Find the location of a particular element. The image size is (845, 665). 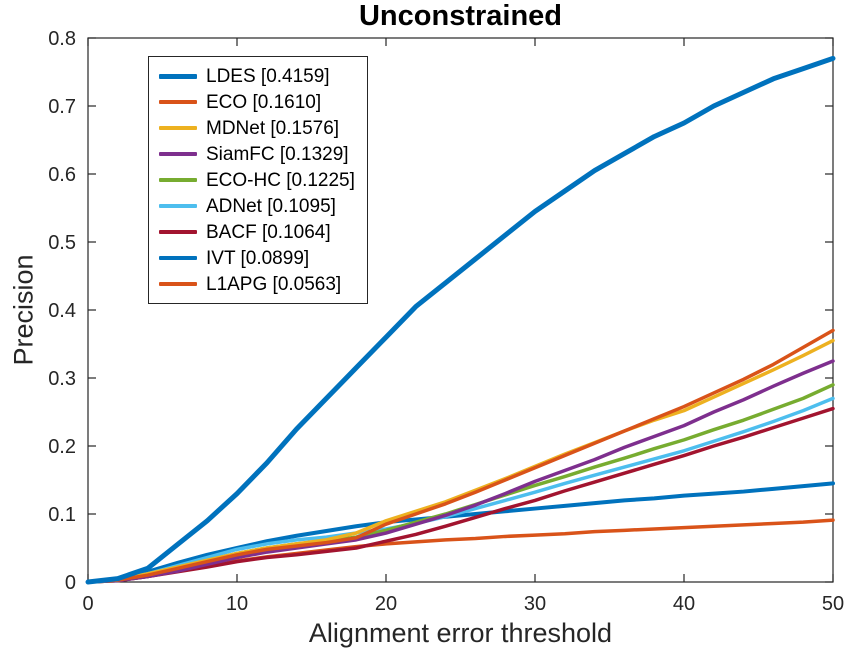

legend-label: IVT [0.0899] is located at coordinates (258, 258).